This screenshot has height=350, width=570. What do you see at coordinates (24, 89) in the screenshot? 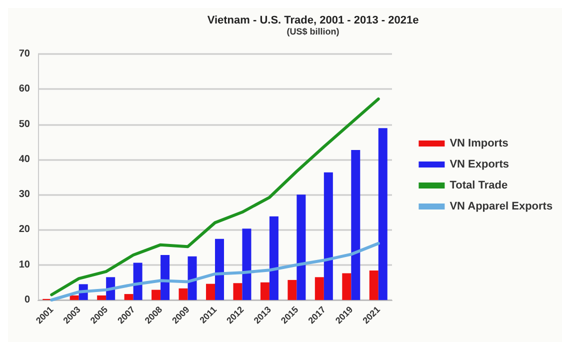
I see `y-tick-label: 60` at bounding box center [24, 89].